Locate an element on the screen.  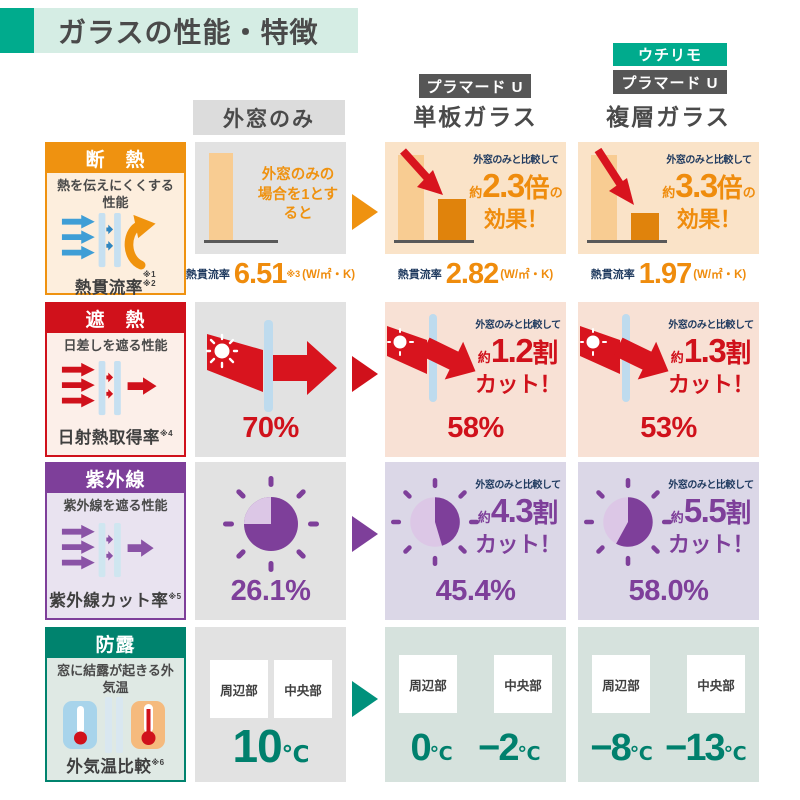
dew-double-values: −8℃ −13℃ is located at coordinates (668, 748).